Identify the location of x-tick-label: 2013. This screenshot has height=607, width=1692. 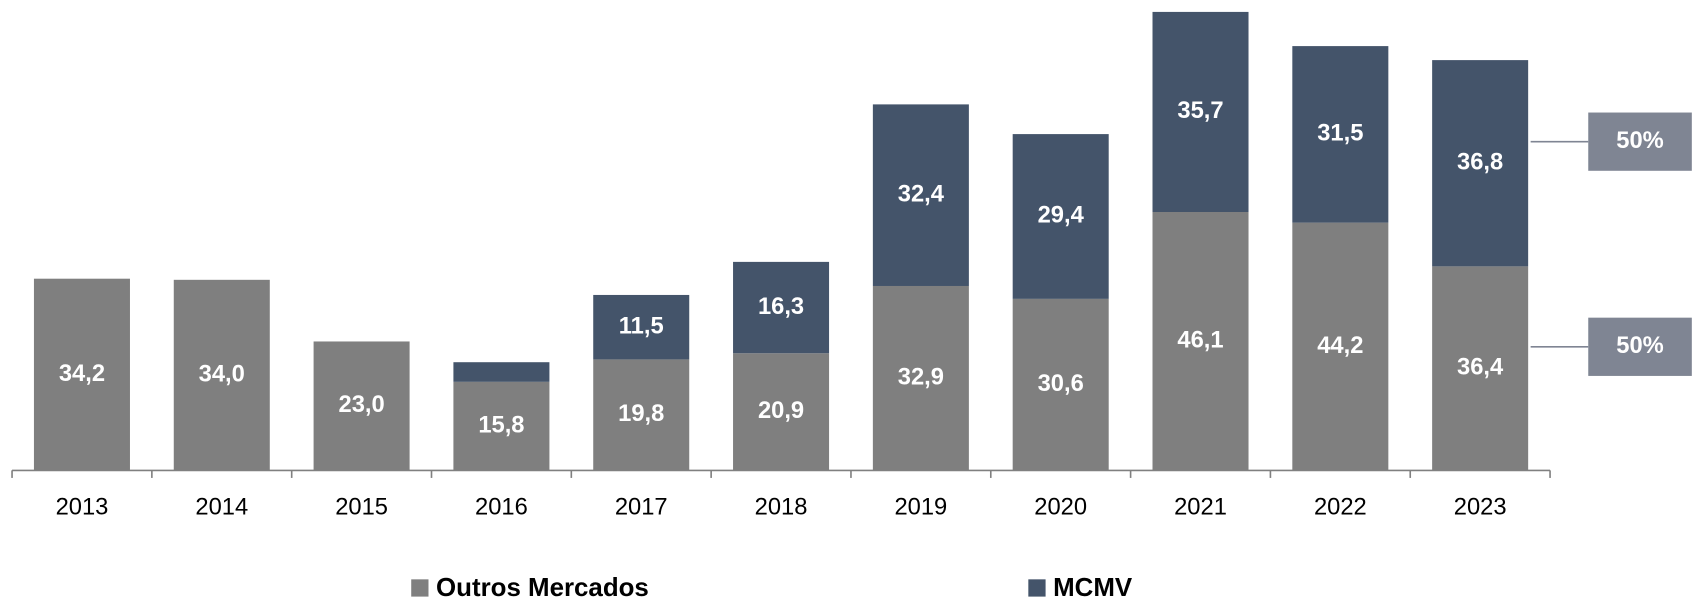
(82, 507).